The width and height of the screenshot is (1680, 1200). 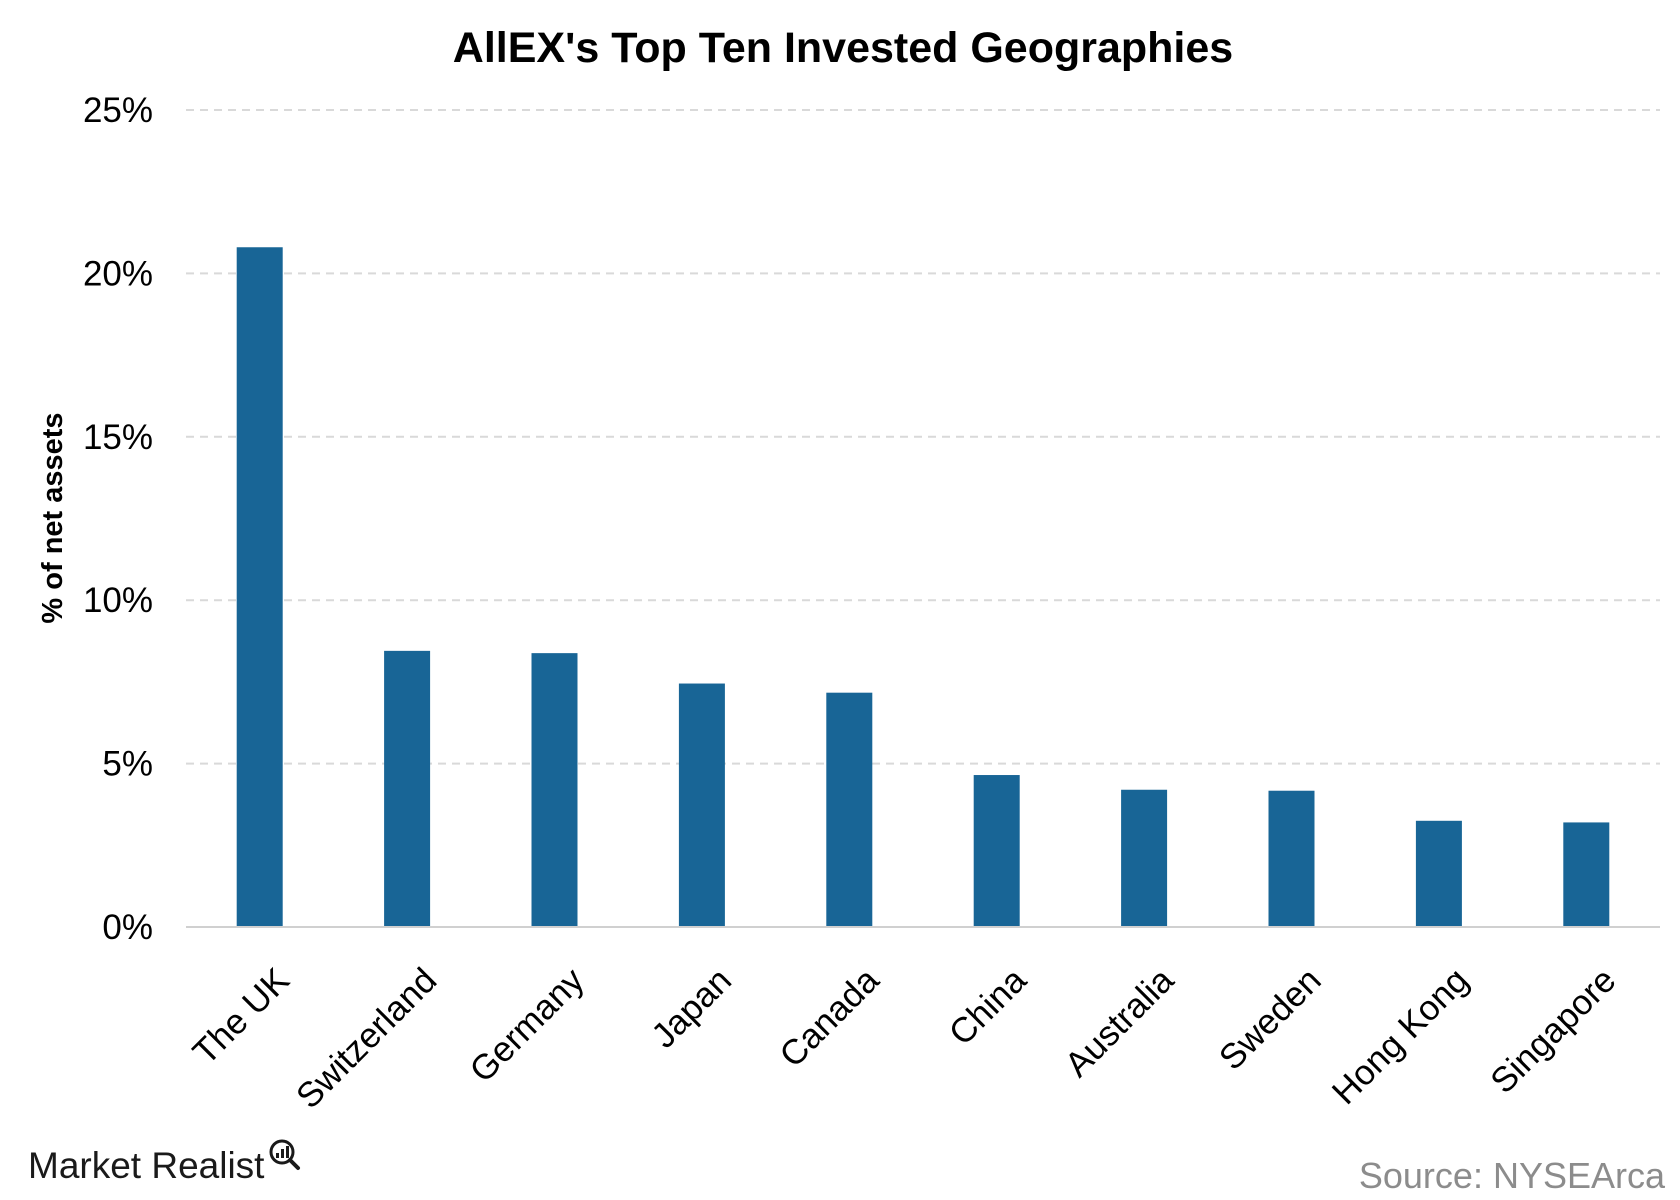 What do you see at coordinates (118, 273) in the screenshot?
I see `y-tick-label: 20%` at bounding box center [118, 273].